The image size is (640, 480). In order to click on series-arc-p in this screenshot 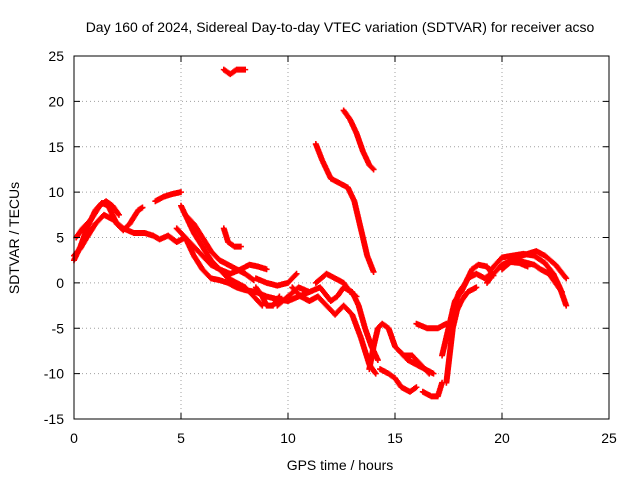, I will do `click(358, 140)`.